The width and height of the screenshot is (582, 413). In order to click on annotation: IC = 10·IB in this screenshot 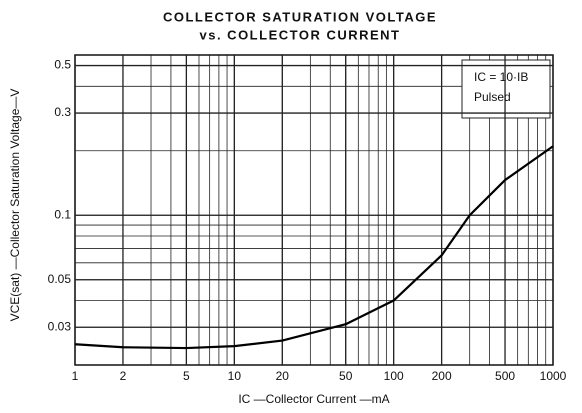, I will do `click(501, 77)`.